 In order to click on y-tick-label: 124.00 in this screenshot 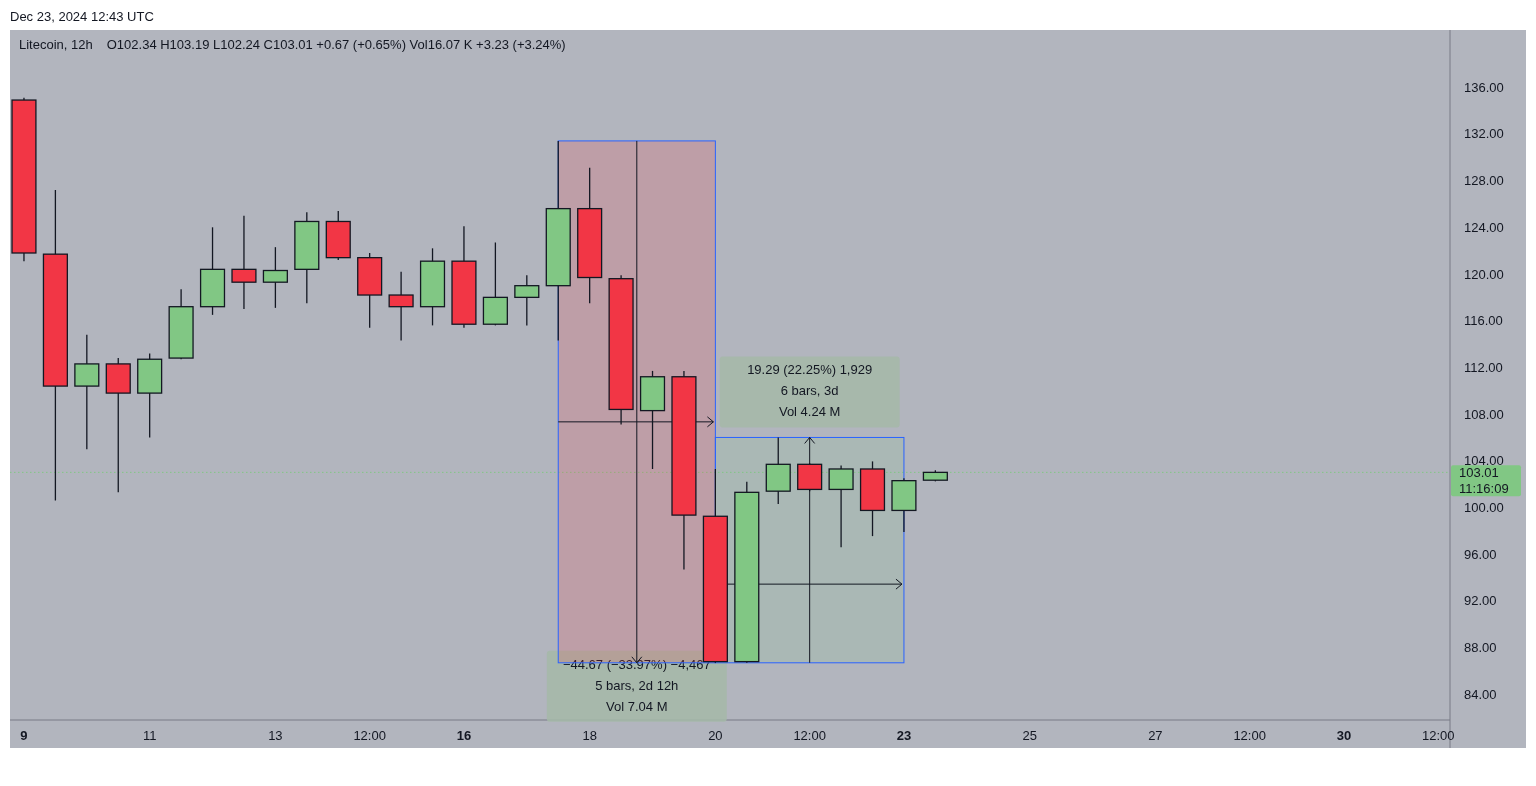, I will do `click(1484, 227)`.